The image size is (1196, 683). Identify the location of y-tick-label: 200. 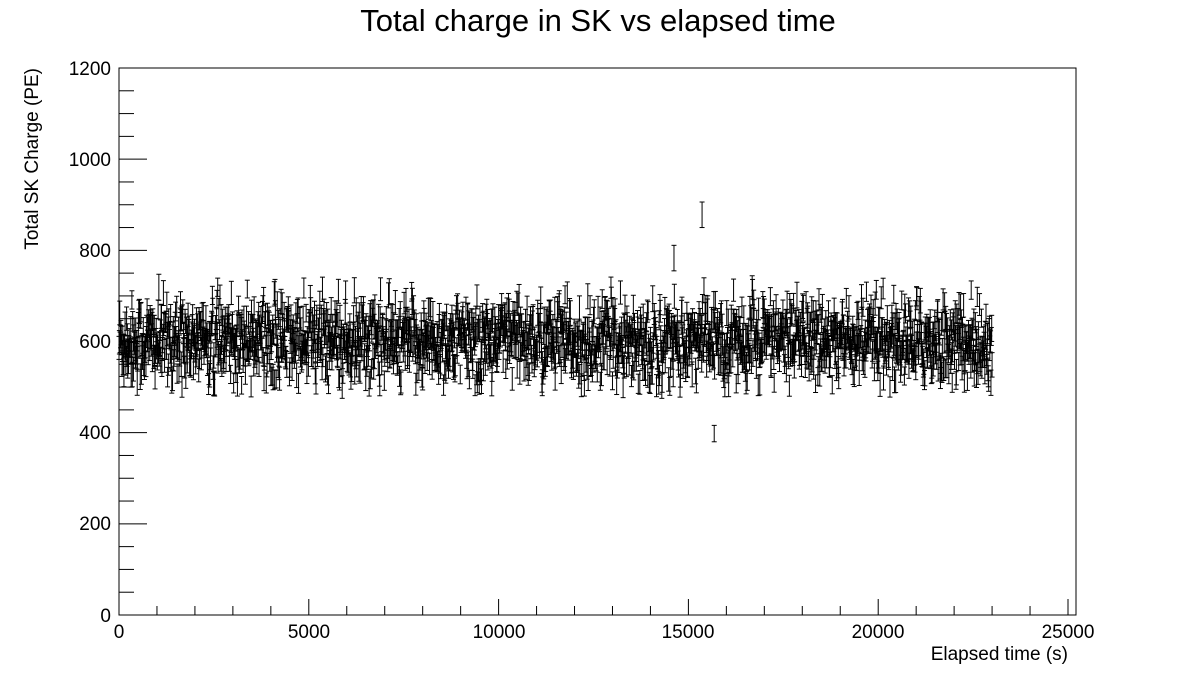
(95, 524).